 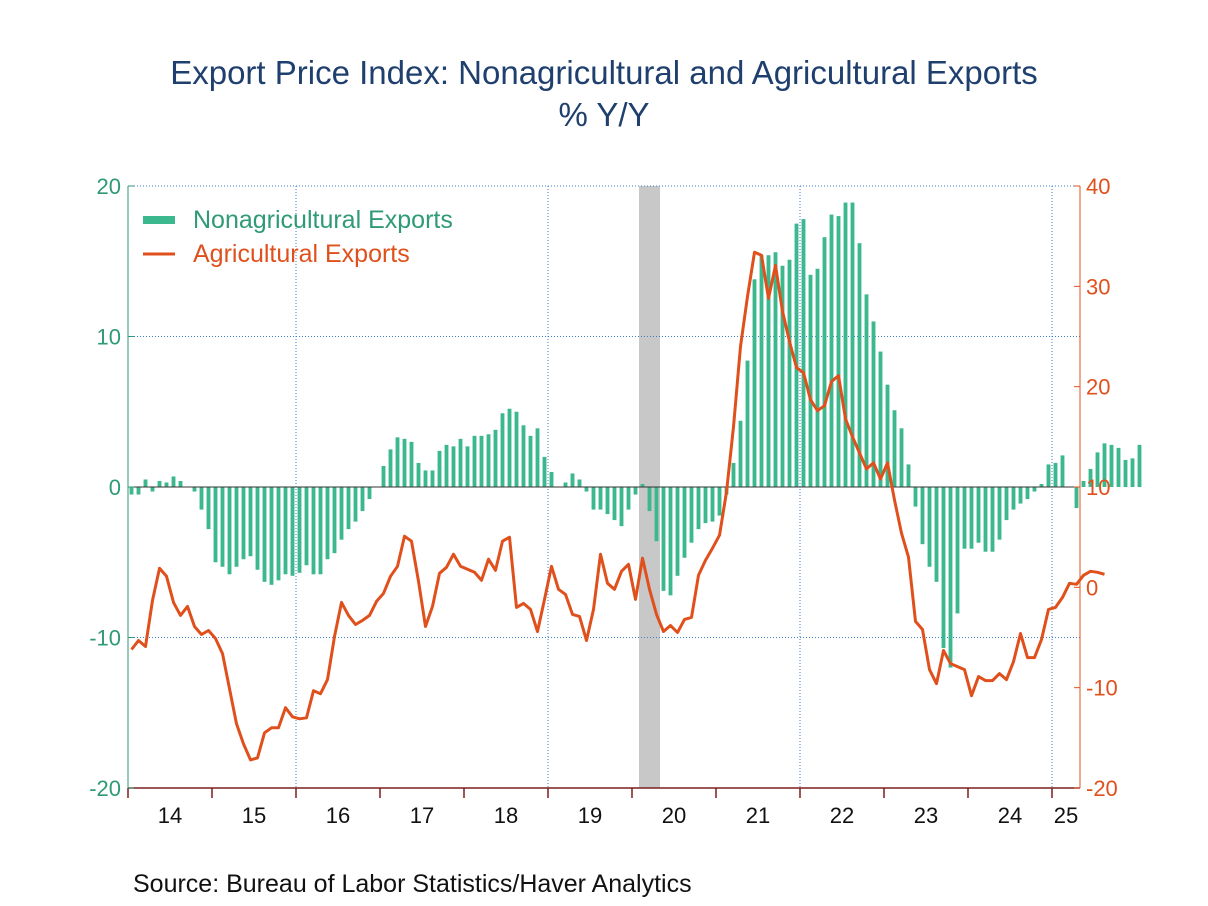 I want to click on x-axis-tick-label: 23, so click(x=926, y=815).